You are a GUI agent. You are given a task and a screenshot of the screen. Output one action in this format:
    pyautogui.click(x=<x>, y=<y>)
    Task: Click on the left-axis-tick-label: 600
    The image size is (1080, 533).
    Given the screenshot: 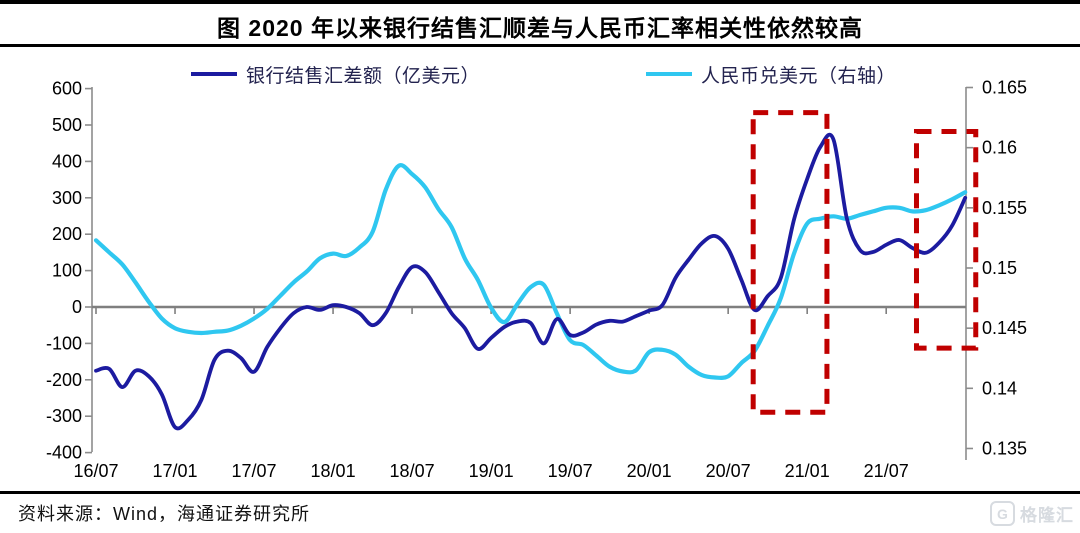 What is the action you would take?
    pyautogui.click(x=67, y=89)
    